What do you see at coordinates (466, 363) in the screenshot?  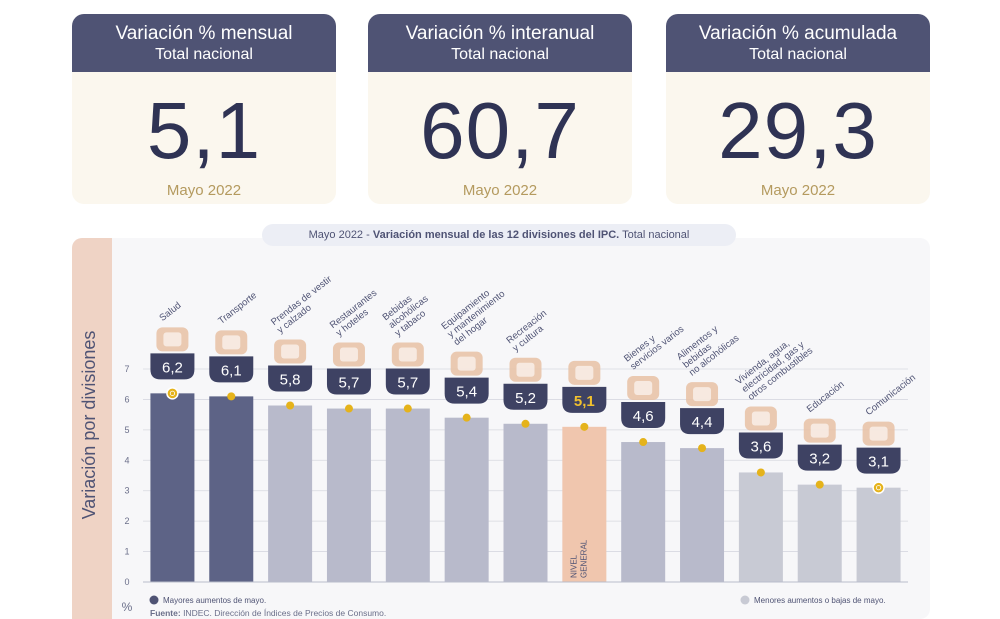 I see `oven-icon-detail` at bounding box center [466, 363].